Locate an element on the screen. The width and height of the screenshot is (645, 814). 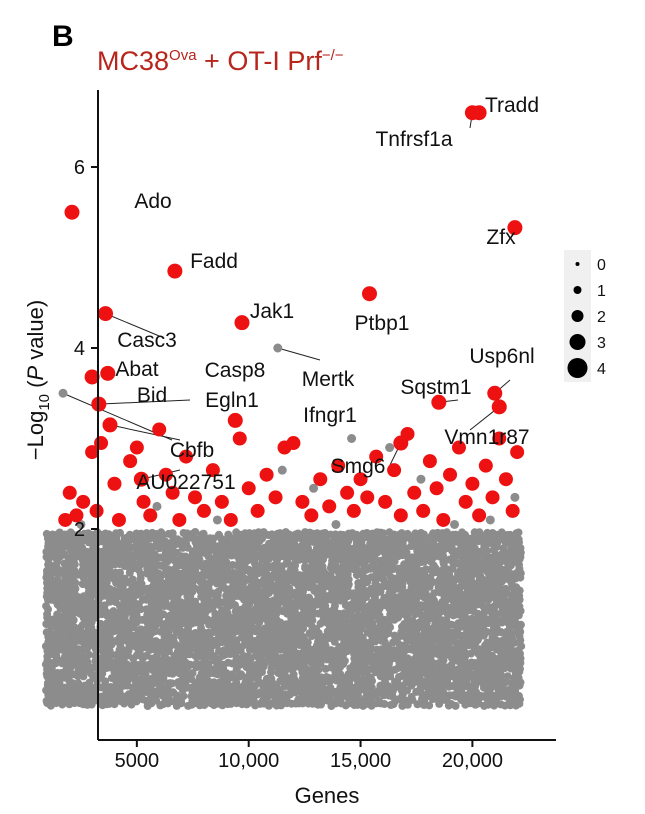
gene-label-abat: Abat is located at coordinates (136, 369).